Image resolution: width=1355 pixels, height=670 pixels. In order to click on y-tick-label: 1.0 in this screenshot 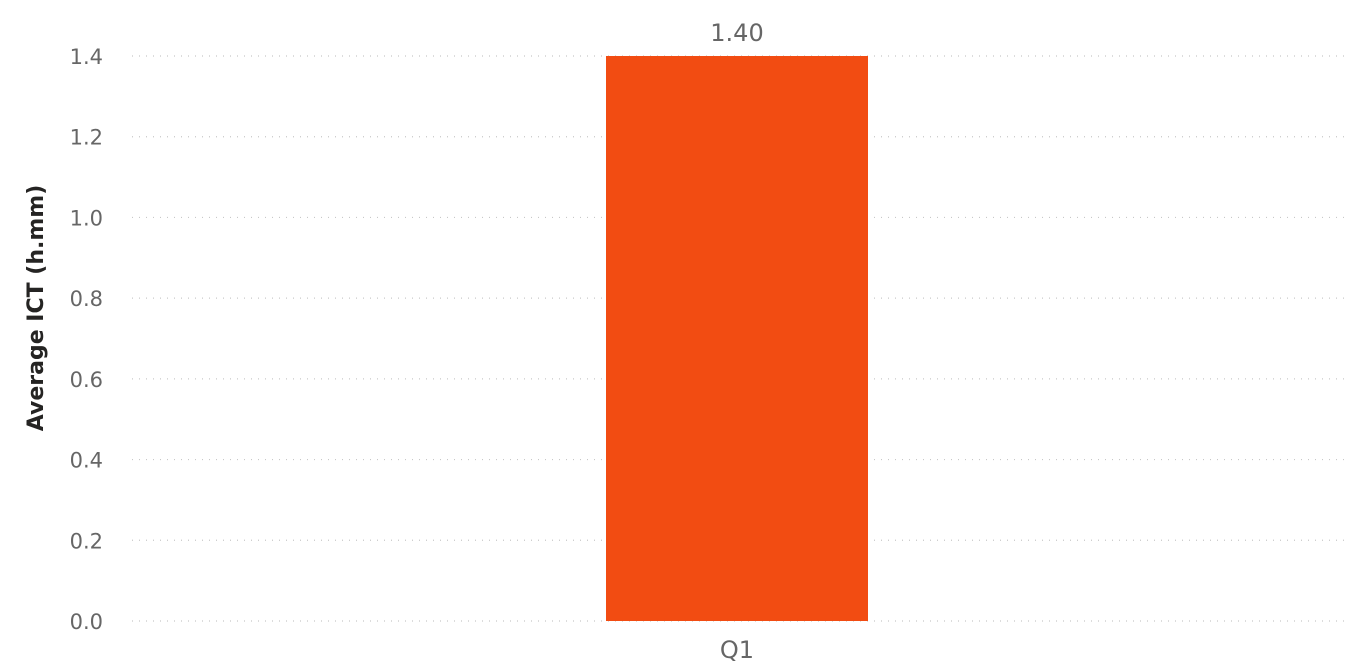, I will do `click(86, 218)`.